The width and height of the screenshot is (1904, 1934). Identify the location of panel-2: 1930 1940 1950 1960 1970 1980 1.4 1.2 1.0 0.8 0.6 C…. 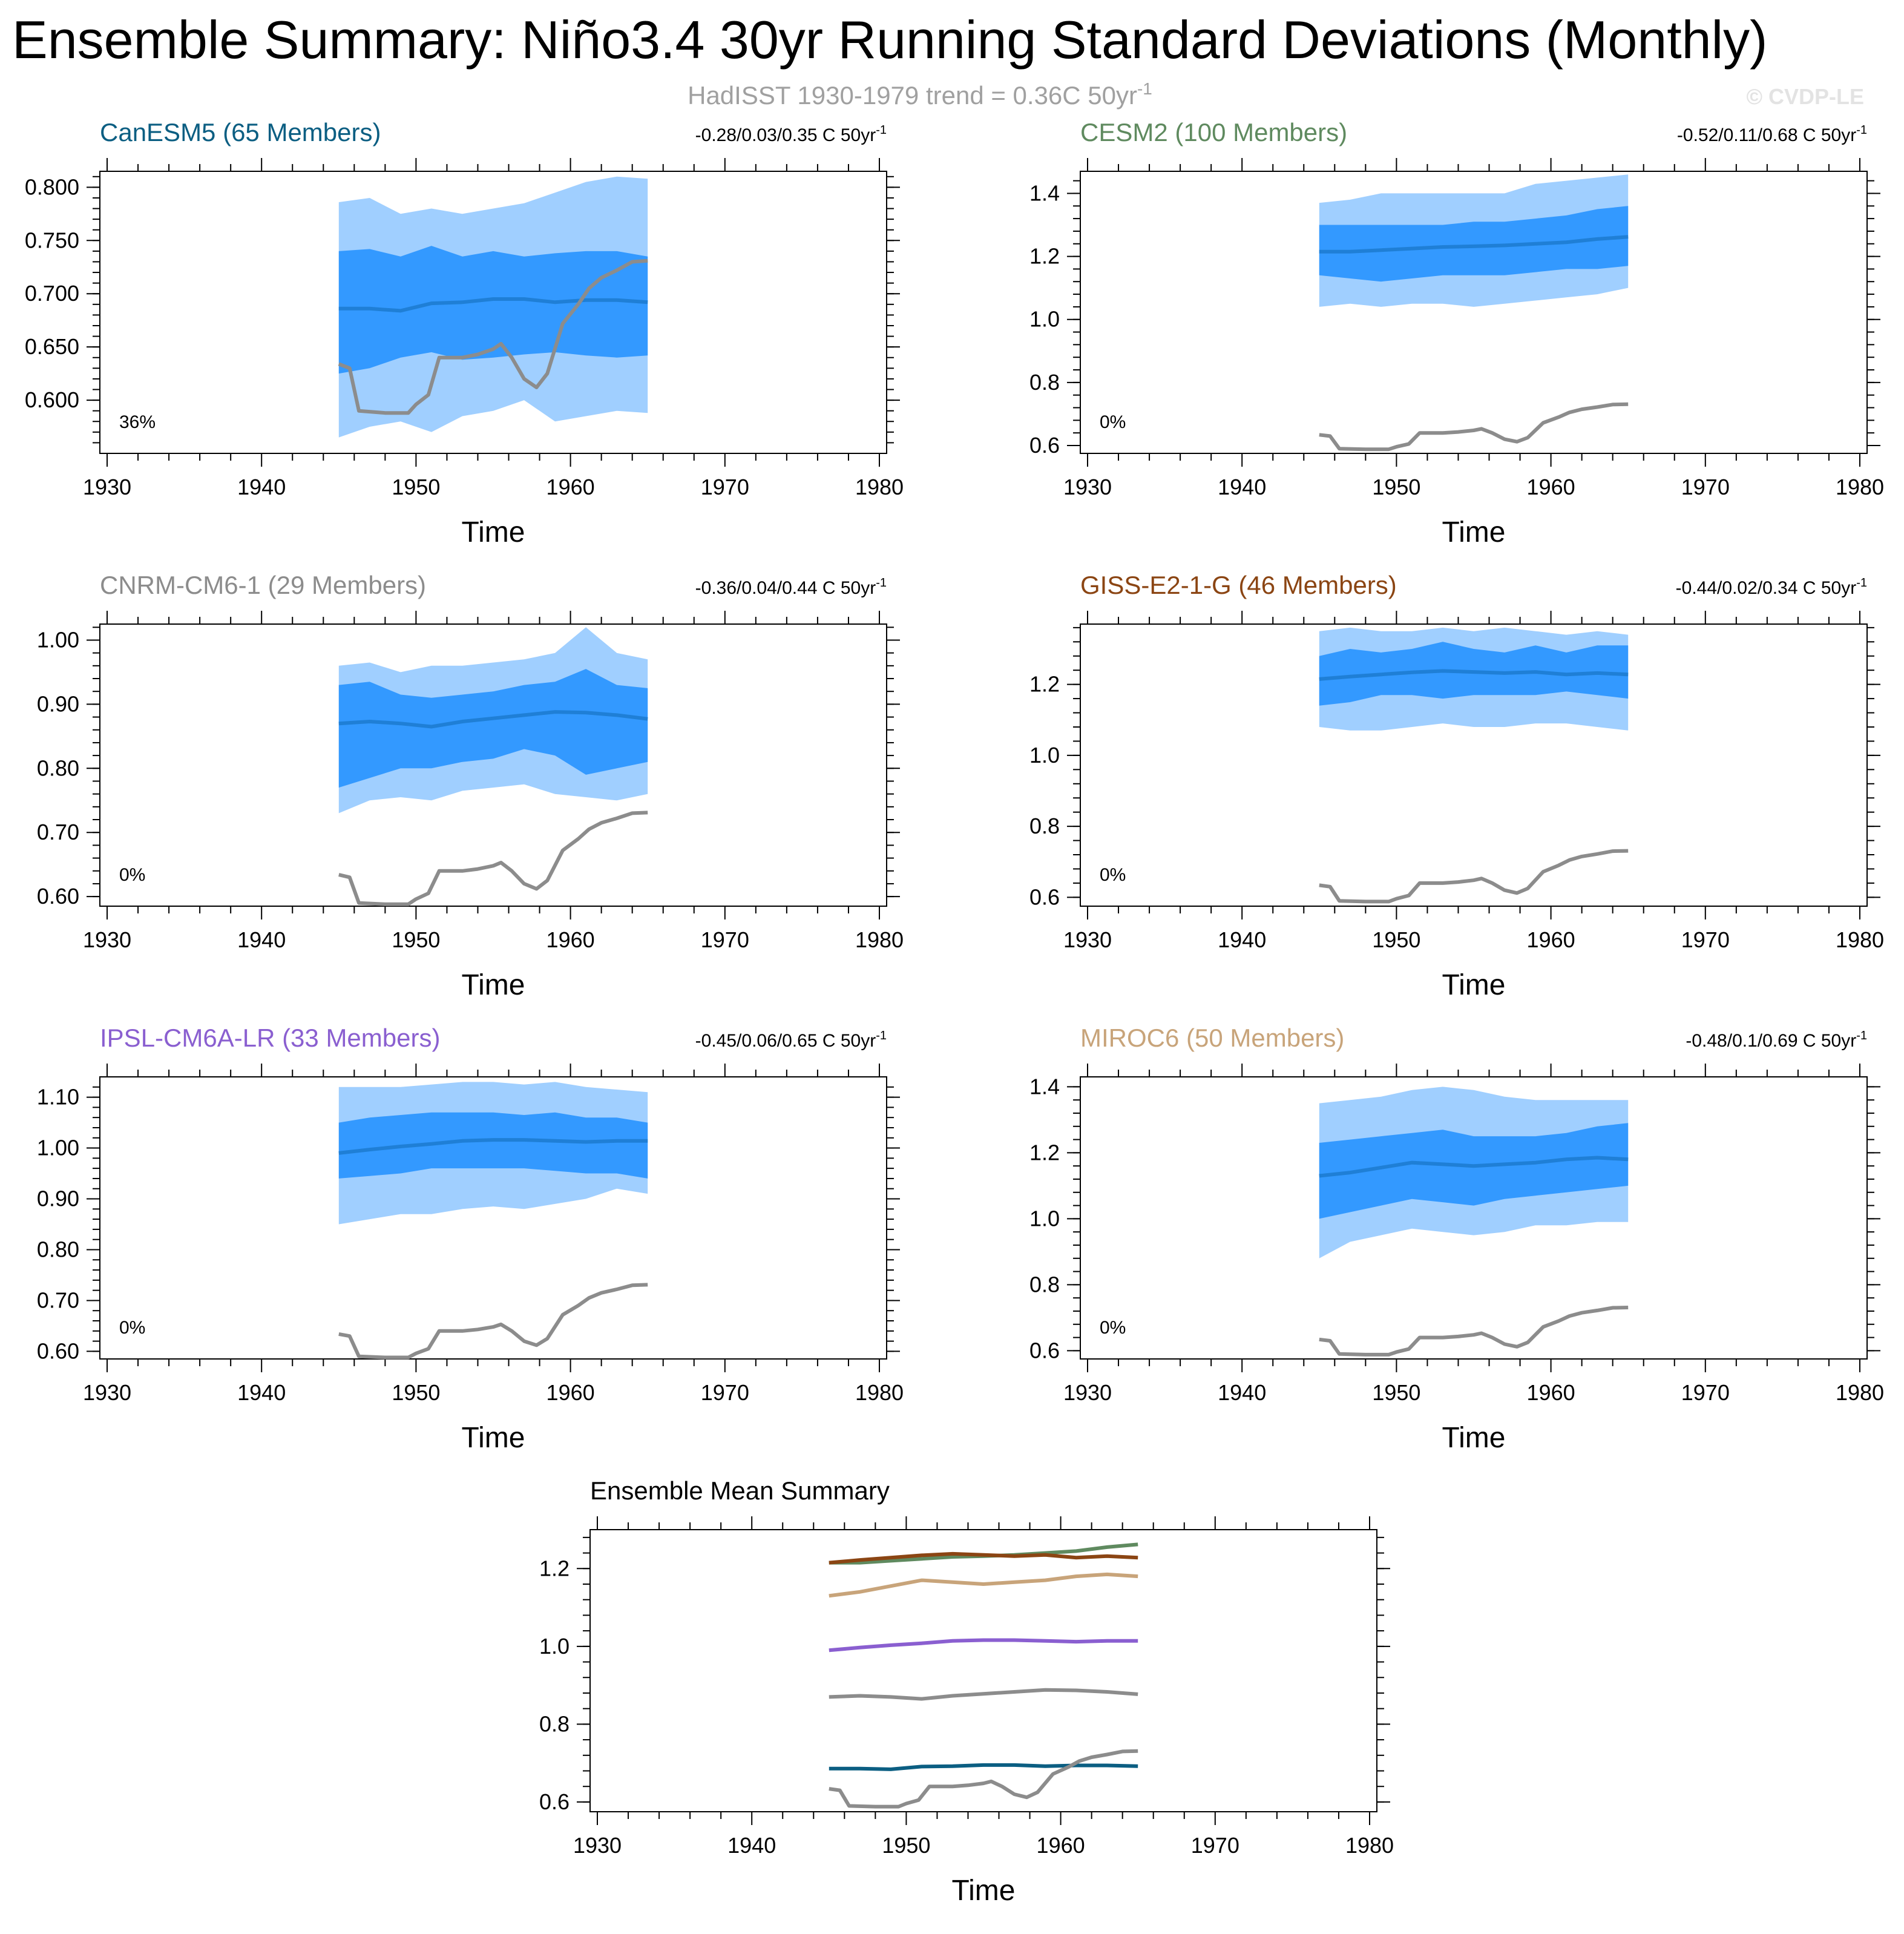
(1456, 333).